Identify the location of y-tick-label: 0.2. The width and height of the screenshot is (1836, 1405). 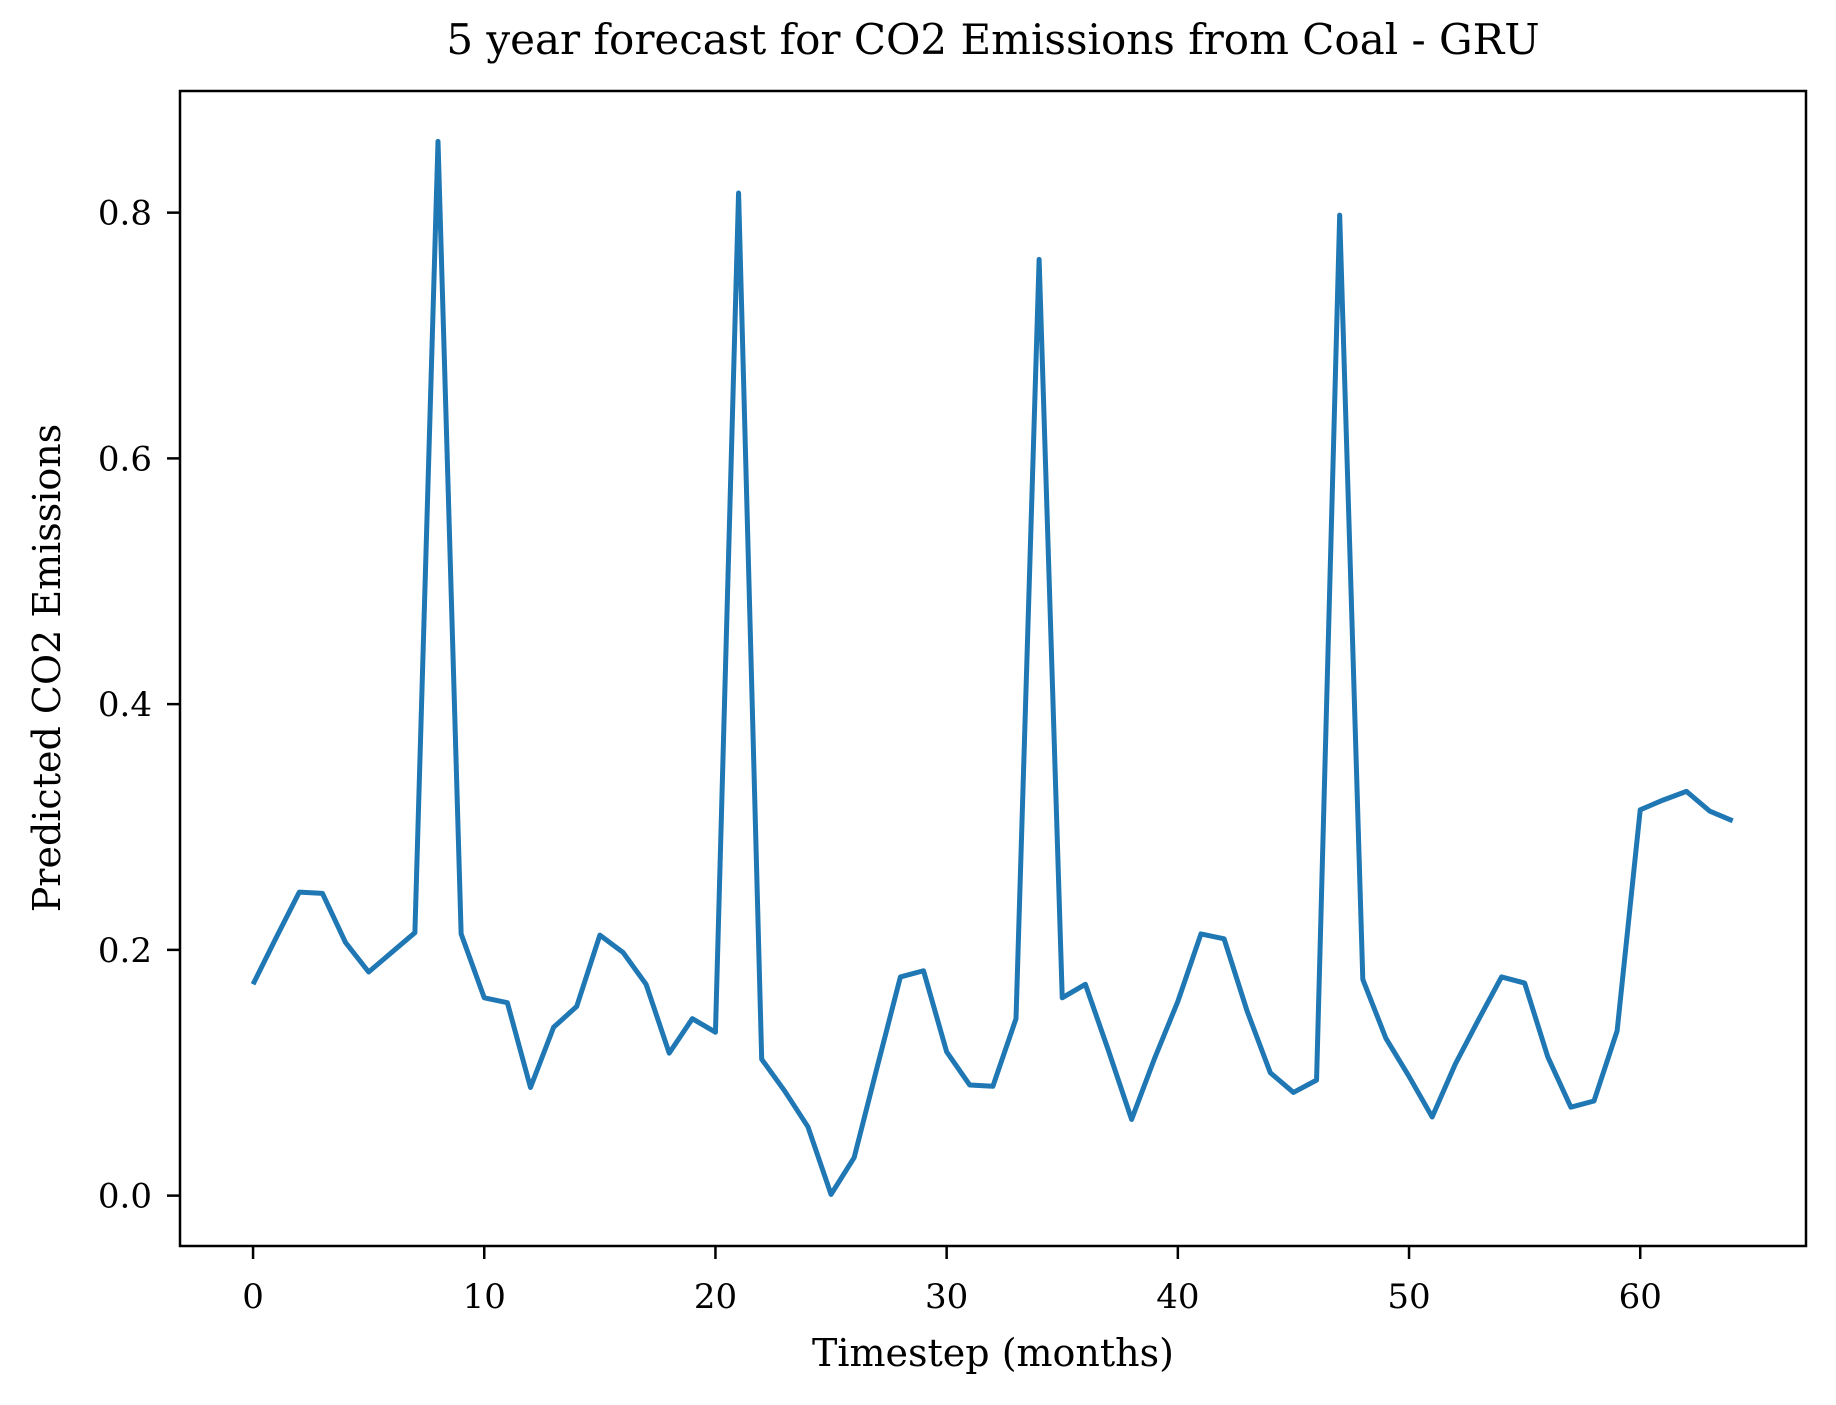
(125, 951).